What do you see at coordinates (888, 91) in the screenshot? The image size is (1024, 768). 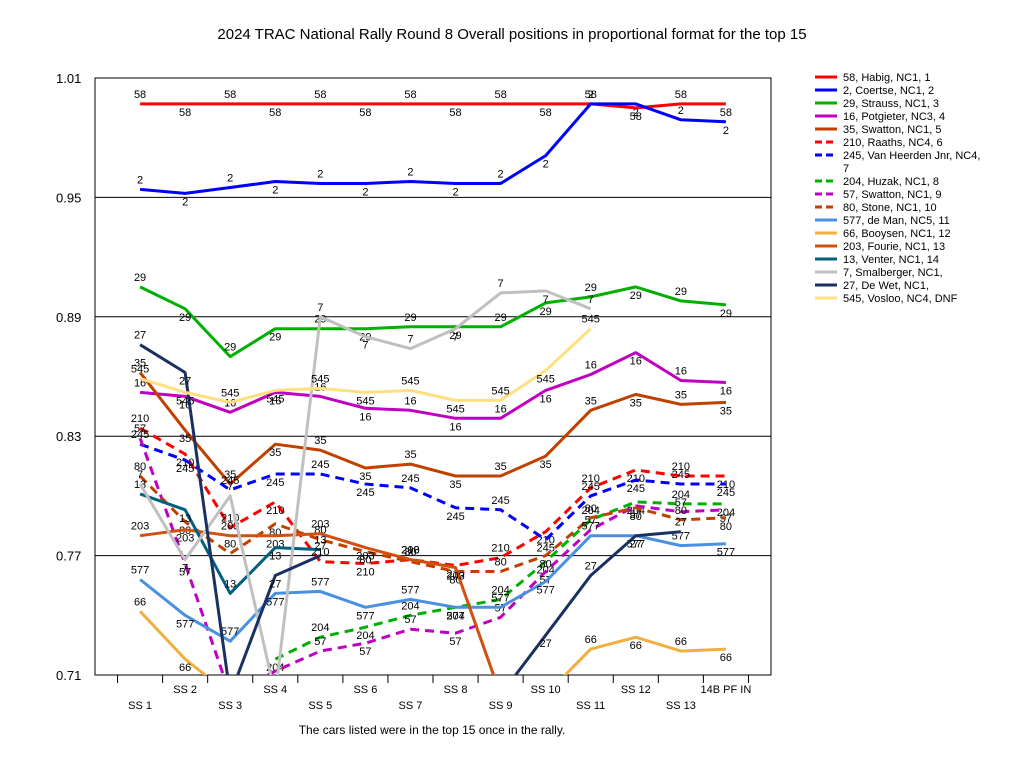 I see `legend-entry: 2, Coertse, NC1, 2` at bounding box center [888, 91].